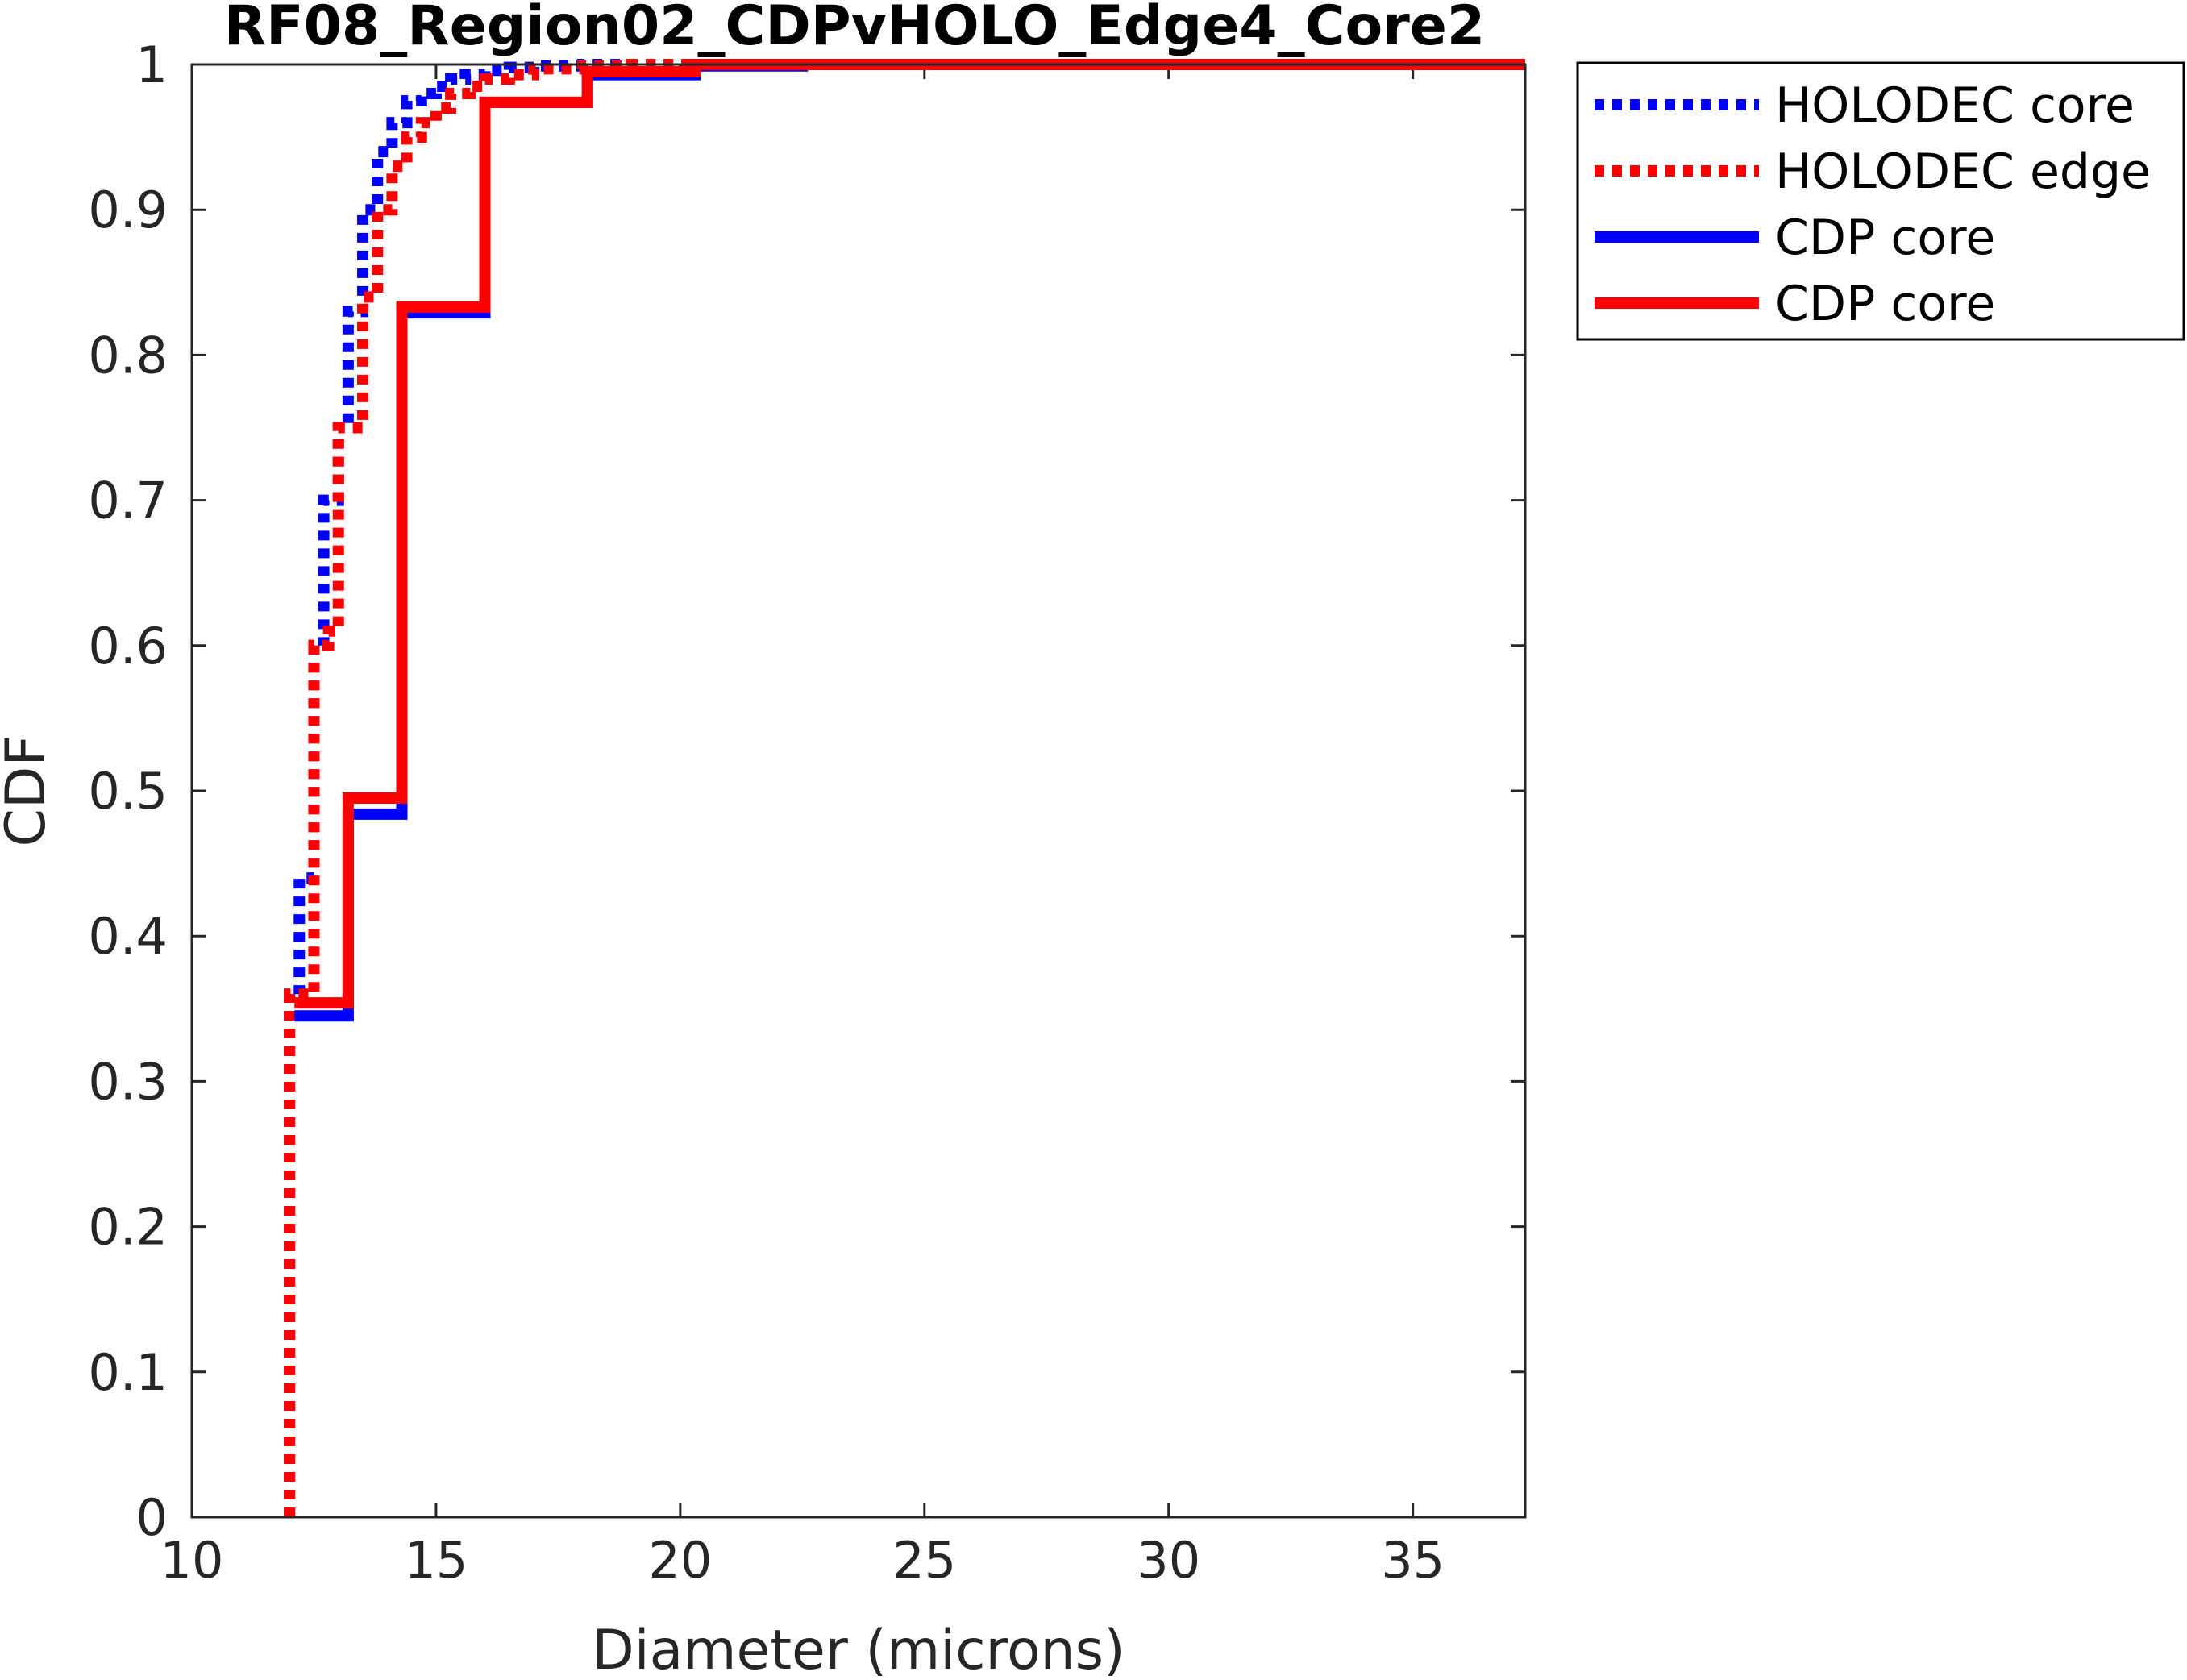  What do you see at coordinates (680, 1560) in the screenshot?
I see `x-tick-label: 20` at bounding box center [680, 1560].